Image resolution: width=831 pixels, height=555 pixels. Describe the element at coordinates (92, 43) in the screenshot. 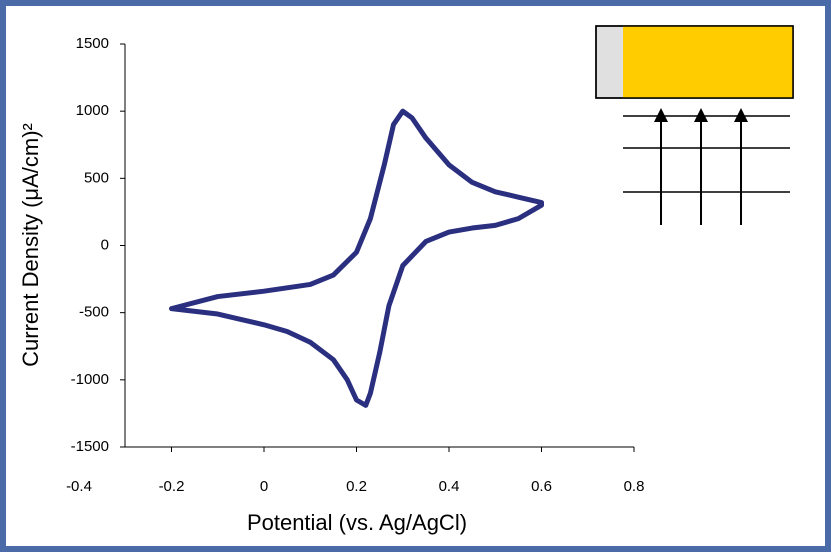

I see `y-tick-label: 1500` at that location.